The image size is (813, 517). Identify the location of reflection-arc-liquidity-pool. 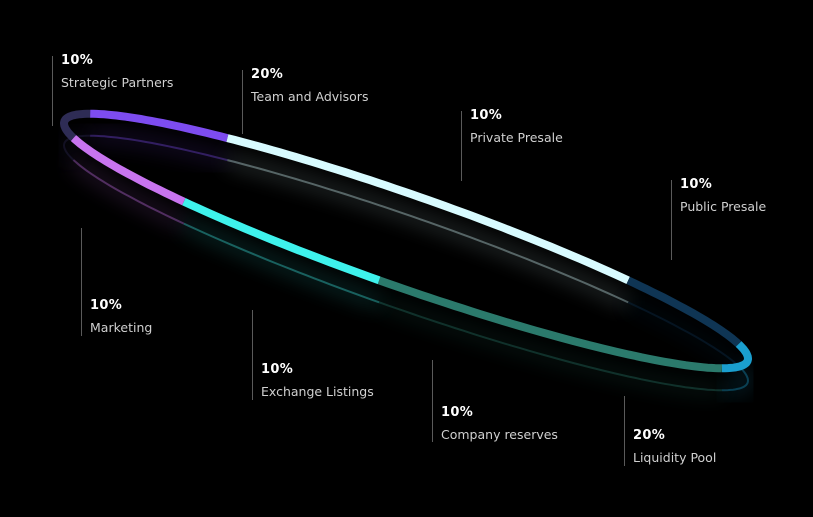
(550, 346).